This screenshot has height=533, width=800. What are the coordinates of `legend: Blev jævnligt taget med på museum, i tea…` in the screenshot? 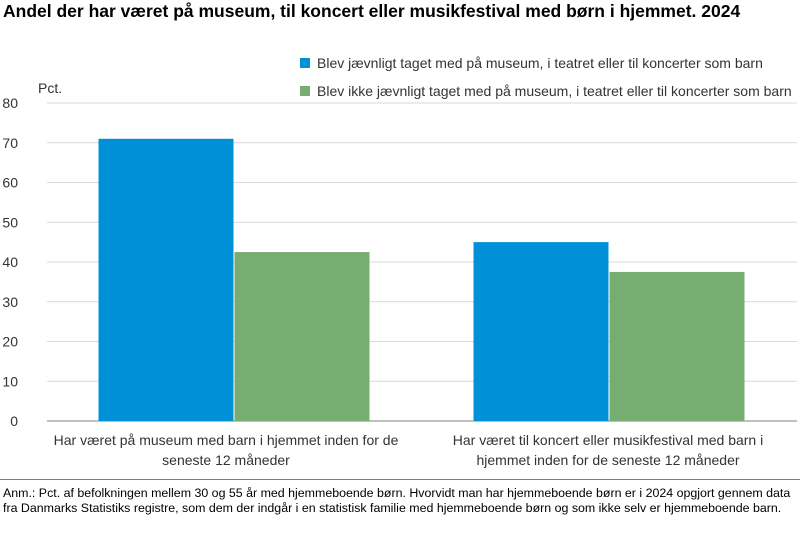 It's located at (546, 77).